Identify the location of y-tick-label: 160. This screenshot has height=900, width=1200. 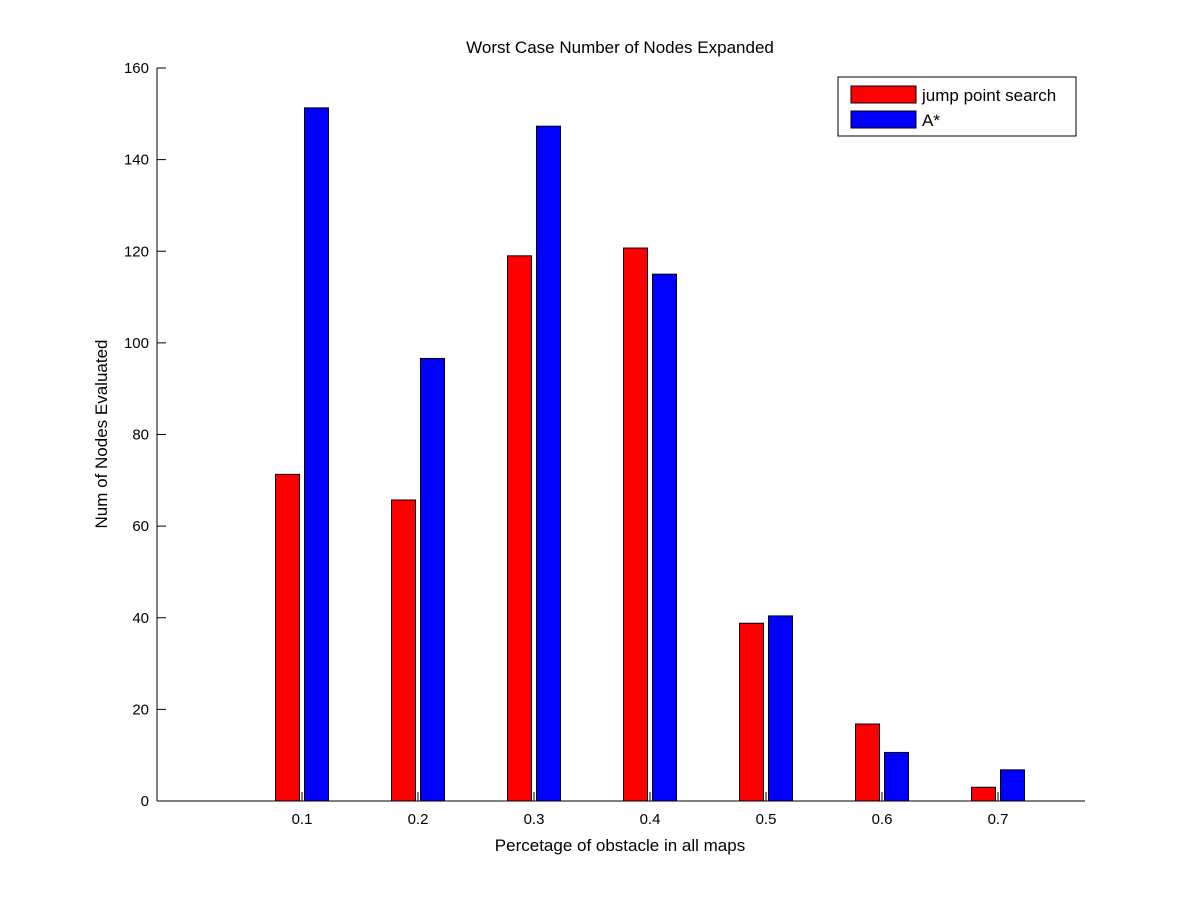
(136, 68).